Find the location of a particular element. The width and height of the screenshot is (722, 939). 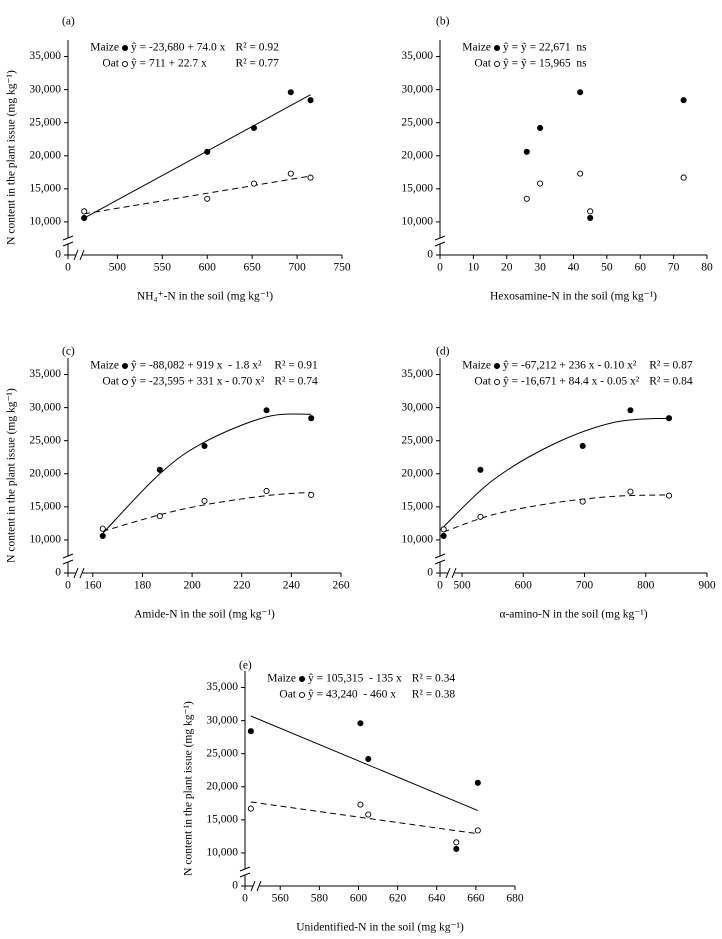

panel-label: (a) is located at coordinates (68, 22).